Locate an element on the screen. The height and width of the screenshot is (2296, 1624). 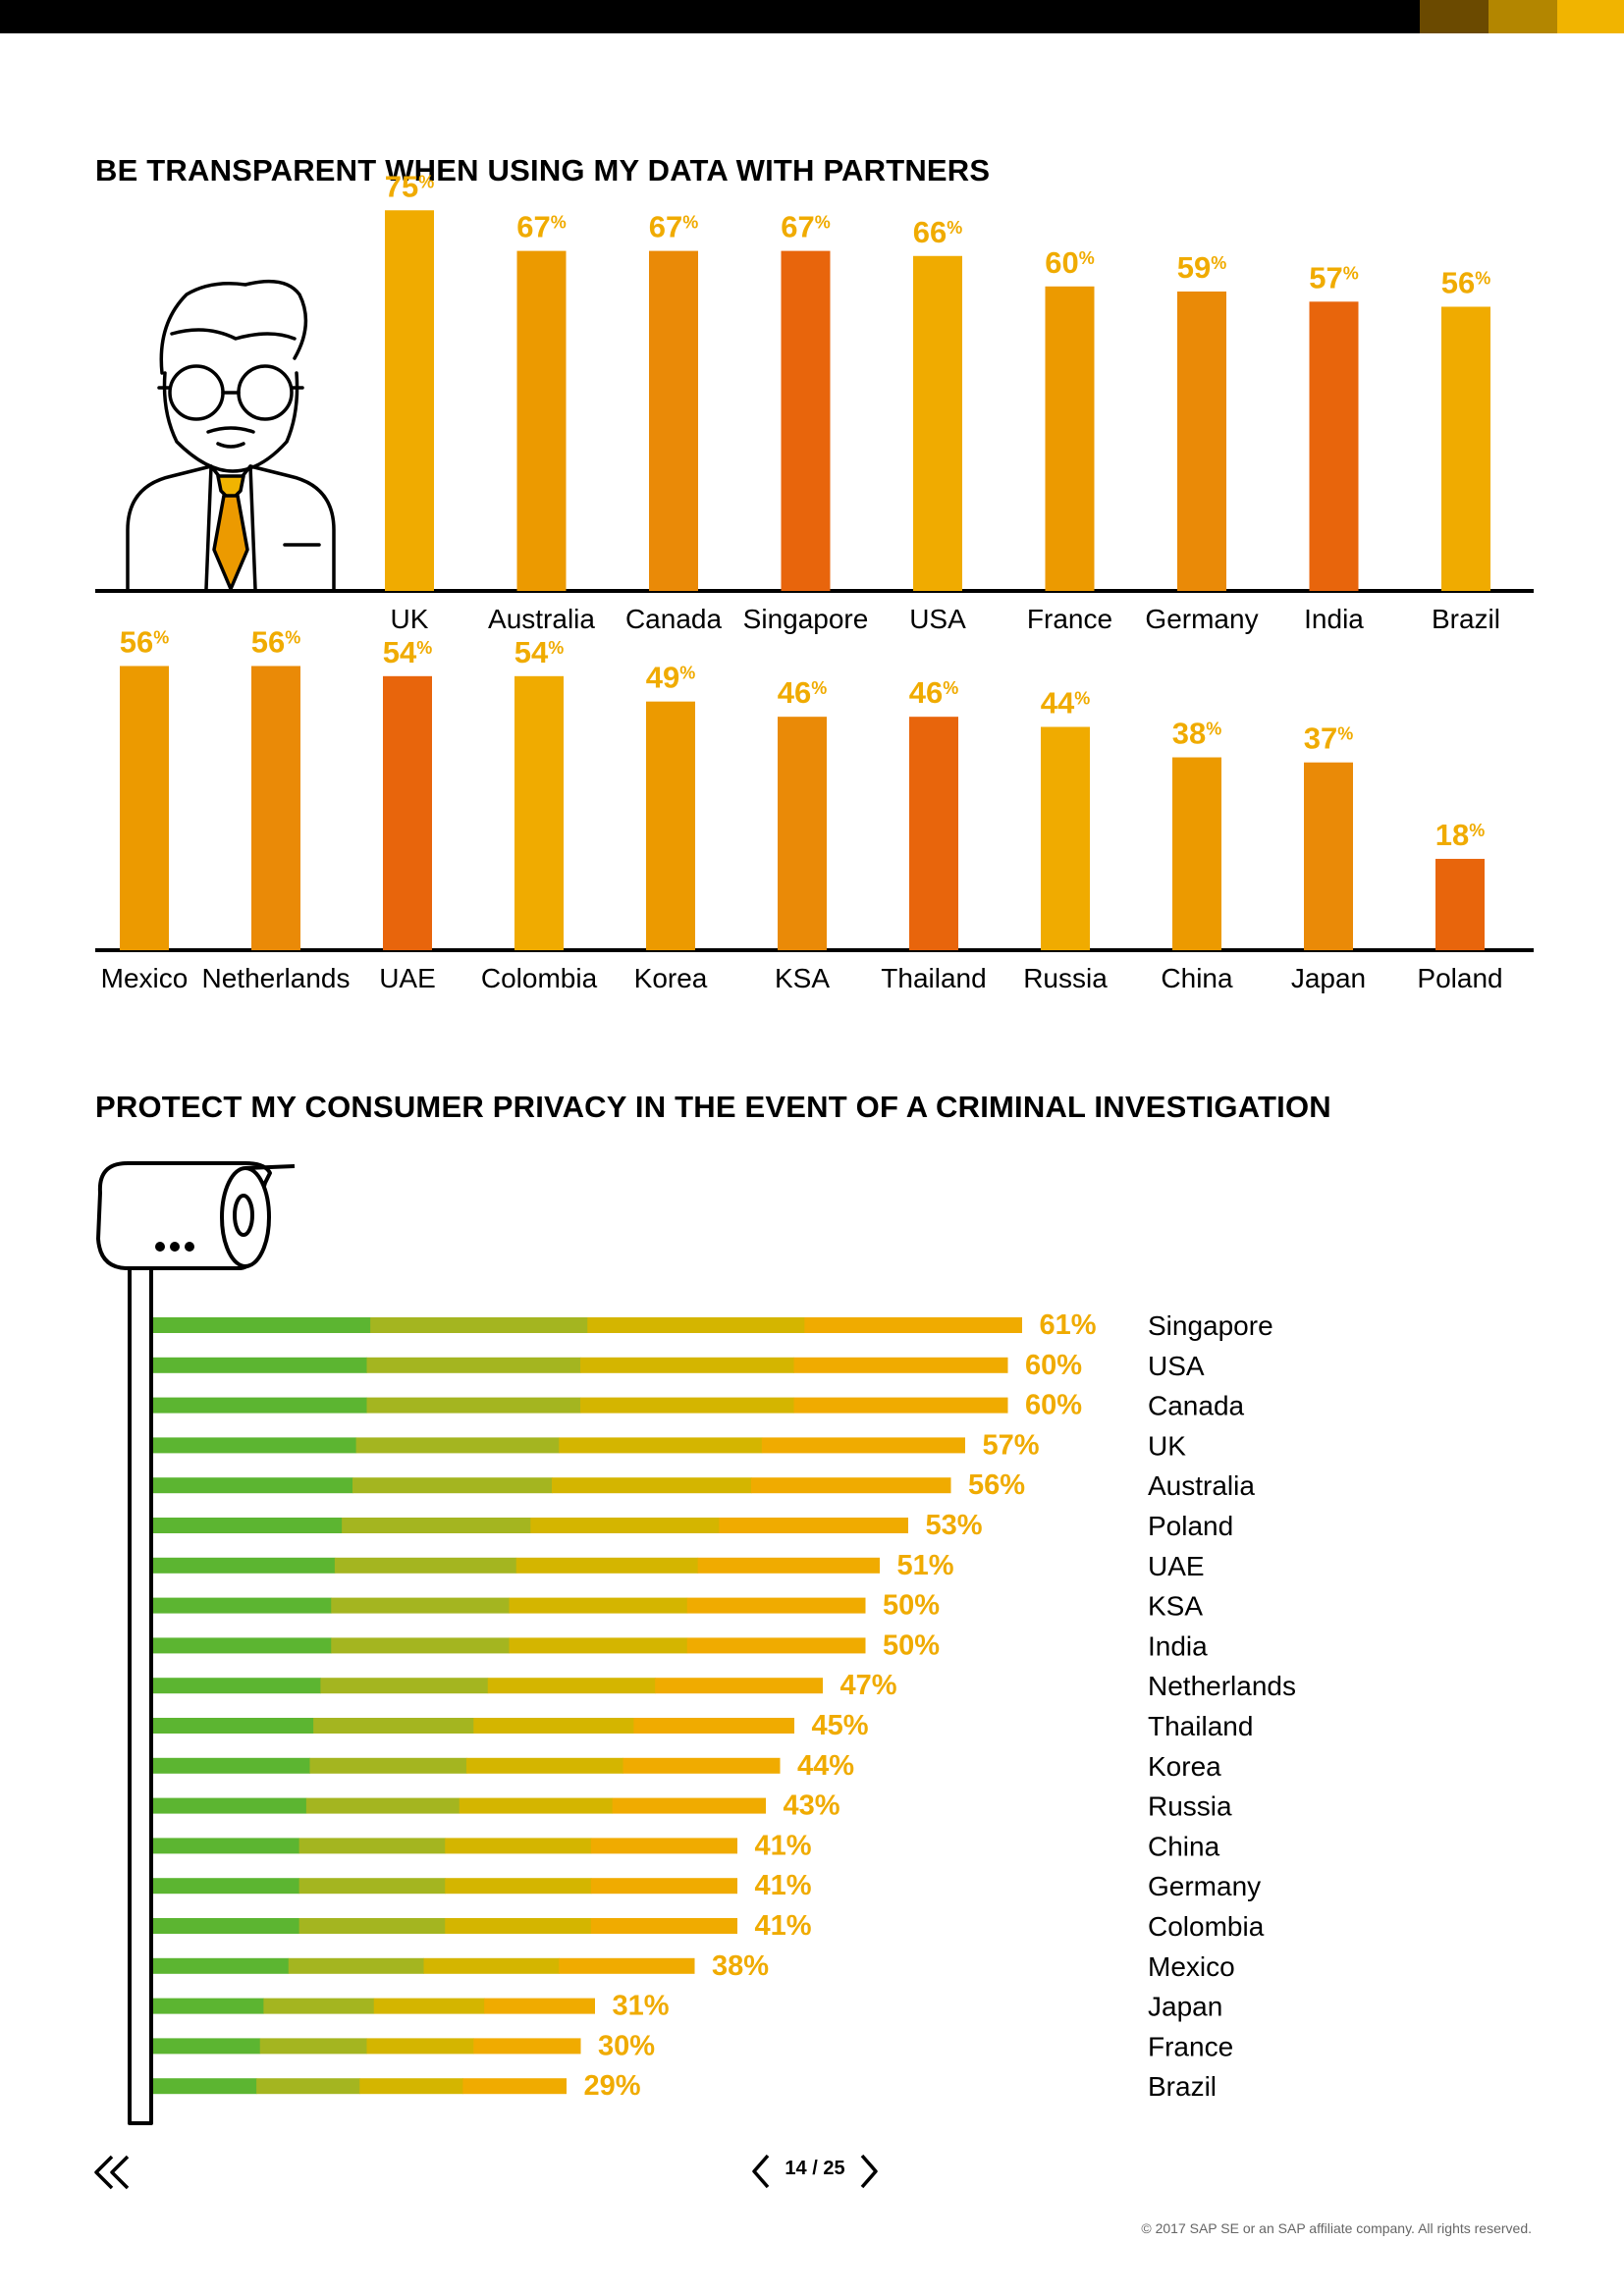
double-chevron-left-icon is located at coordinates (112, 2172).